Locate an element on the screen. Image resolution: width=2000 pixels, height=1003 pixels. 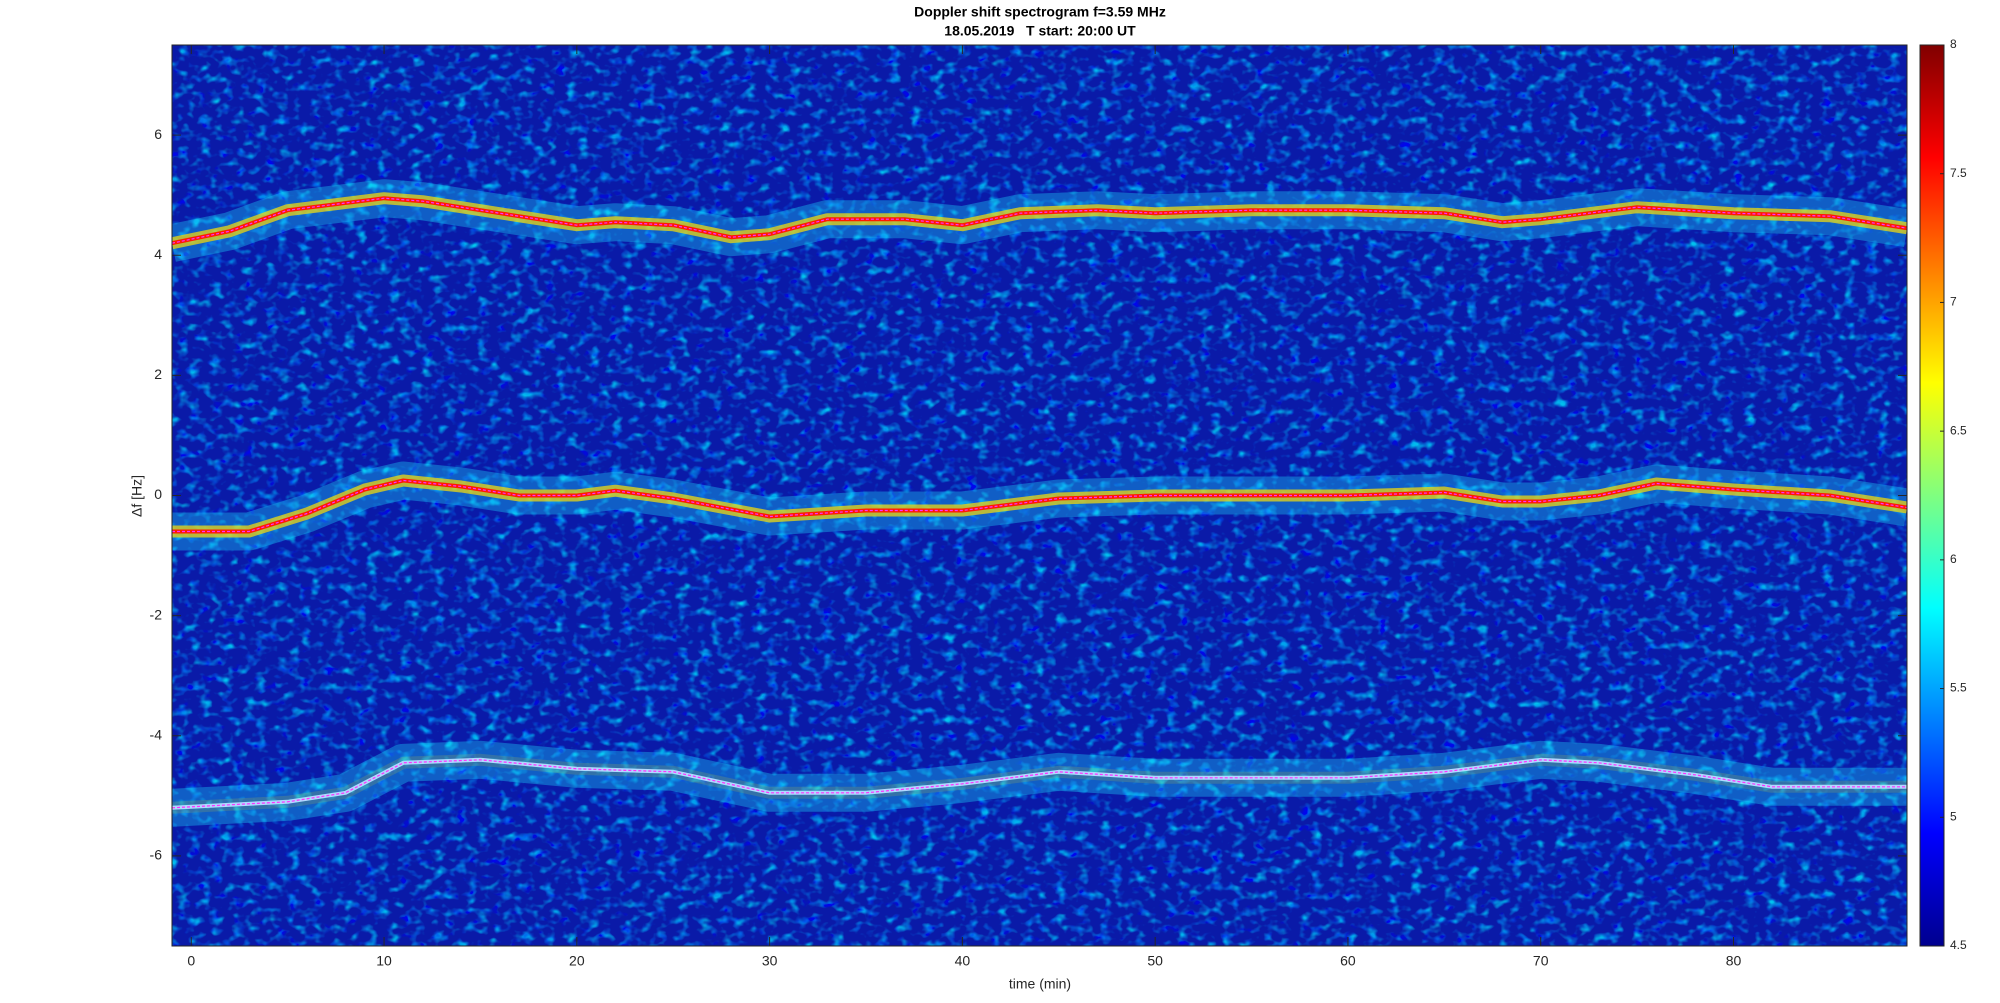
colorbar-tick-label: 5.5 is located at coordinates (1958, 688).